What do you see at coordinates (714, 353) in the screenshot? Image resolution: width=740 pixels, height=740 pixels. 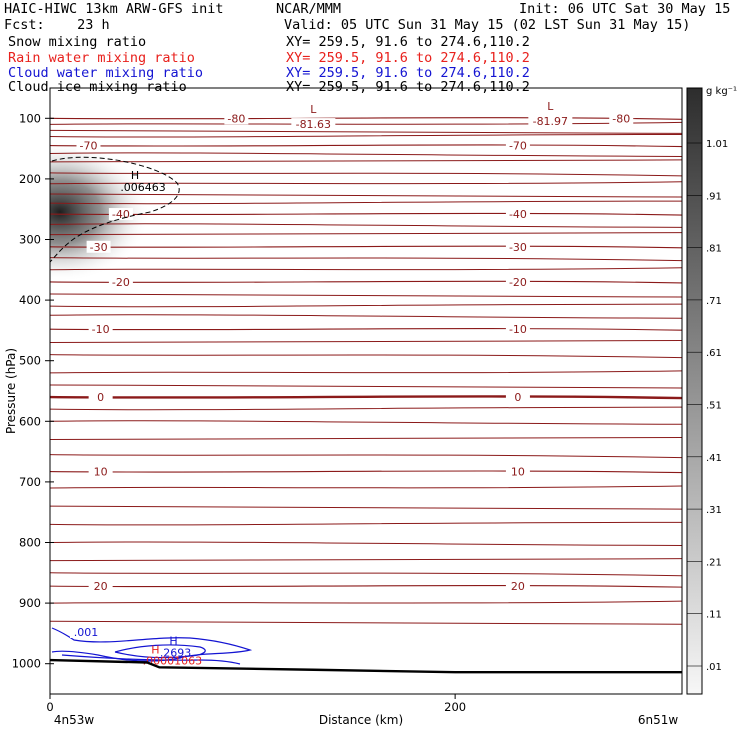 I see `colorbar-tick-label: .61` at bounding box center [714, 353].